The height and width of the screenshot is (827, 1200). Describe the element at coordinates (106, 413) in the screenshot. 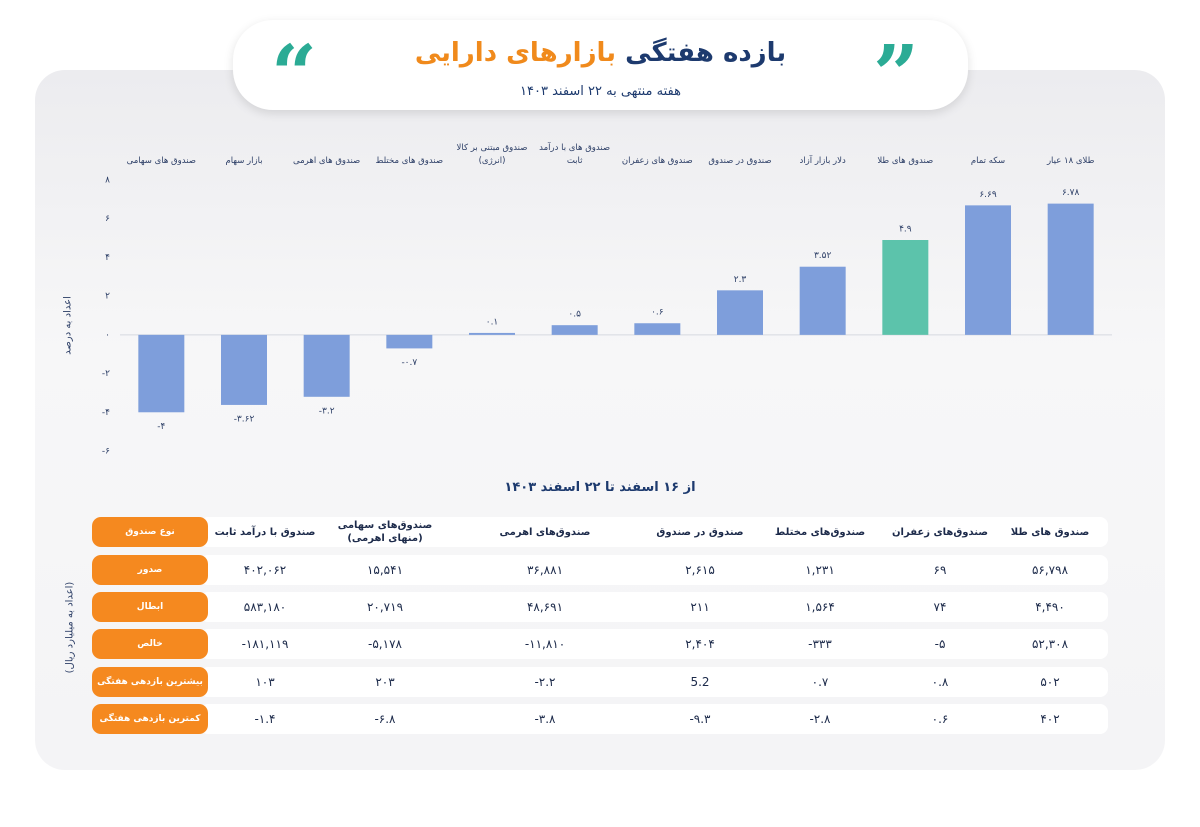

I see `y-tick-label: -۴` at that location.